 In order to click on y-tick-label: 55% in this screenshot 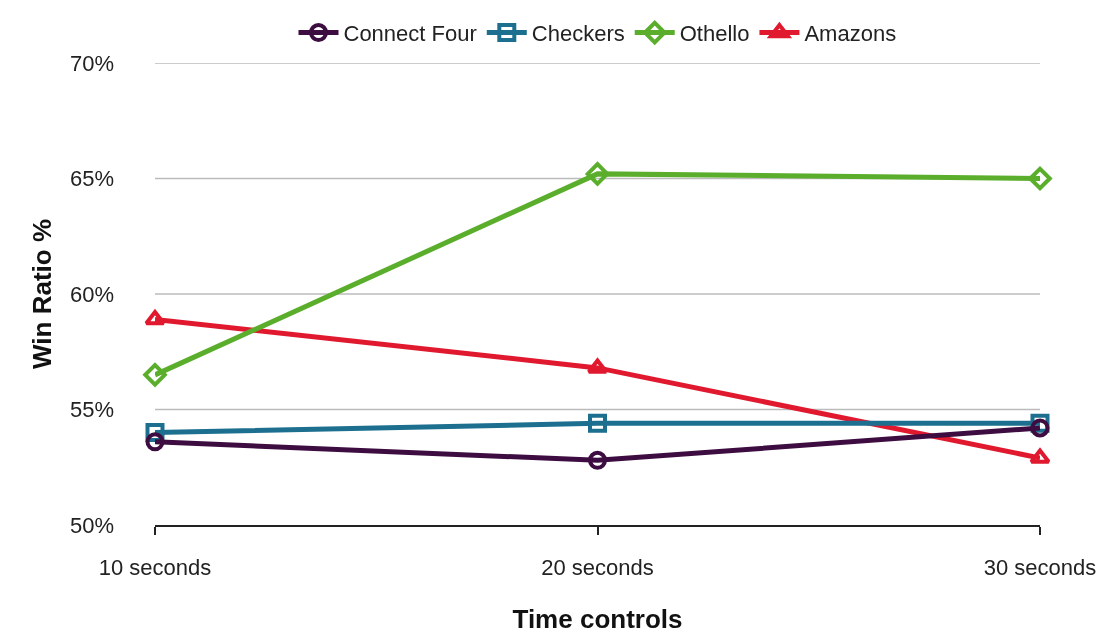, I will do `click(91, 410)`.